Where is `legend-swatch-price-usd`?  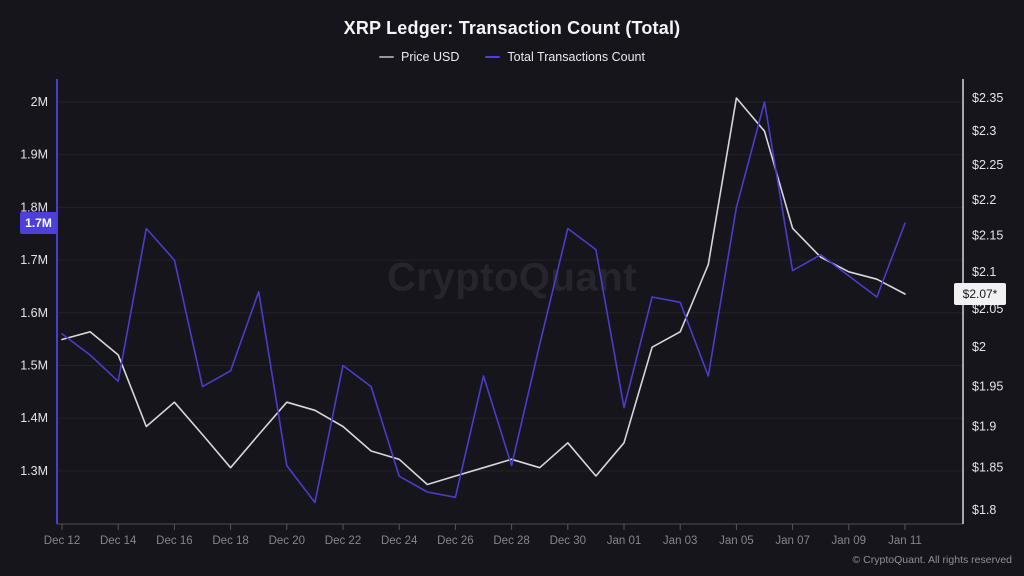 legend-swatch-price-usd is located at coordinates (387, 57).